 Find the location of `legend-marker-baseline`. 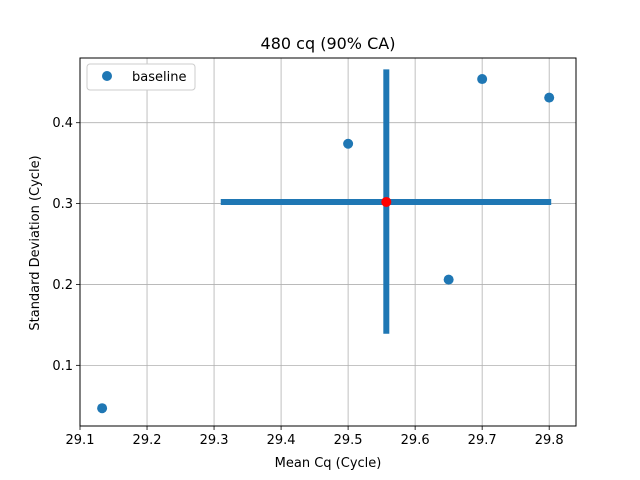

legend-marker-baseline is located at coordinates (107, 76).